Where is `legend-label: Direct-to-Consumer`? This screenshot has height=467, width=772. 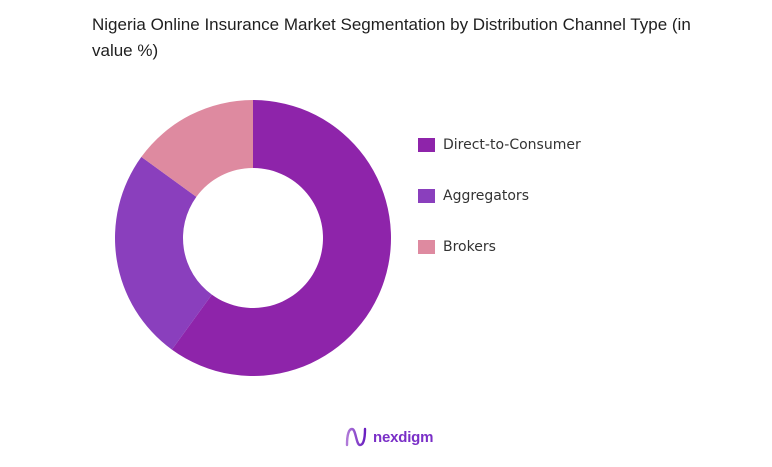
legend-label: Direct-to-Consumer is located at coordinates (512, 145).